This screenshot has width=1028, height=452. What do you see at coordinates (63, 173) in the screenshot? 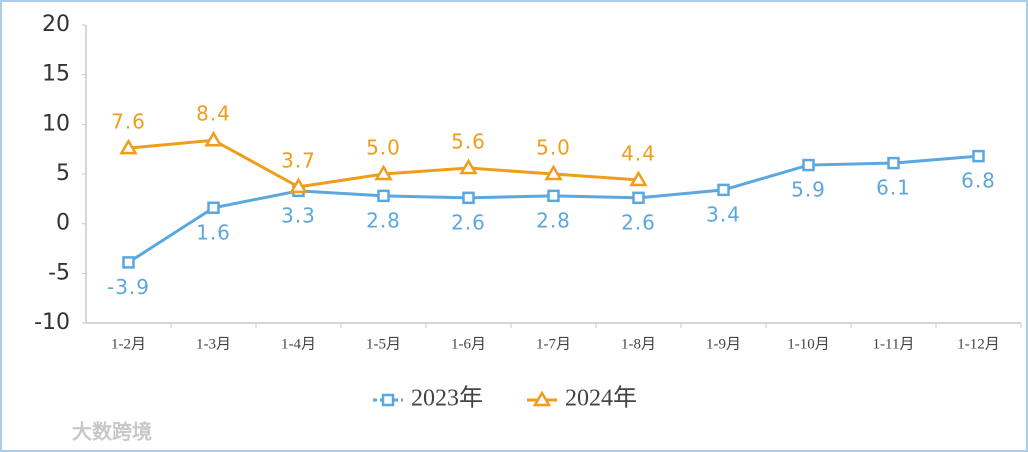
I see `y-tick-label: 5` at bounding box center [63, 173].